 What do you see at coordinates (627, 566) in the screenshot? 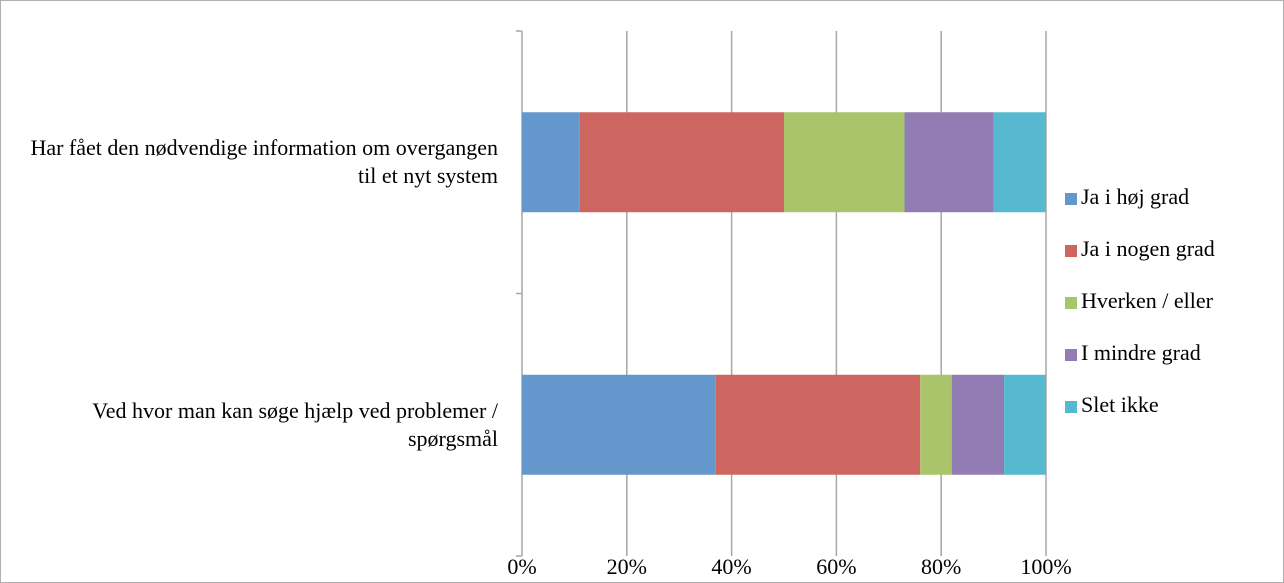
I see `x-tick-label: 20%` at bounding box center [627, 566].